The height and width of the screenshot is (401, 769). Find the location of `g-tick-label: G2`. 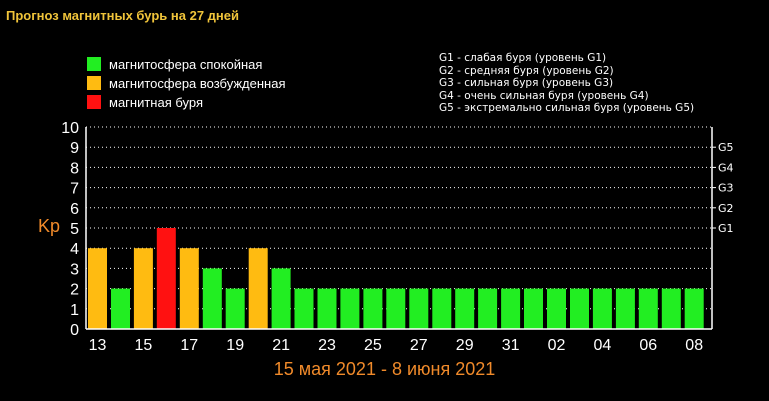

g-tick-label: G2 is located at coordinates (726, 208).